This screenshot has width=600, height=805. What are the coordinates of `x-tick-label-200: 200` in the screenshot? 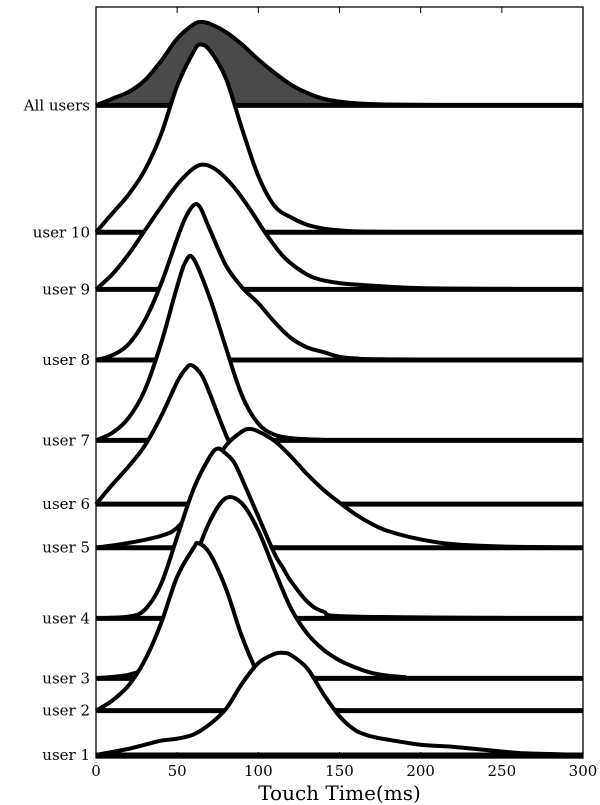 It's located at (420, 771).